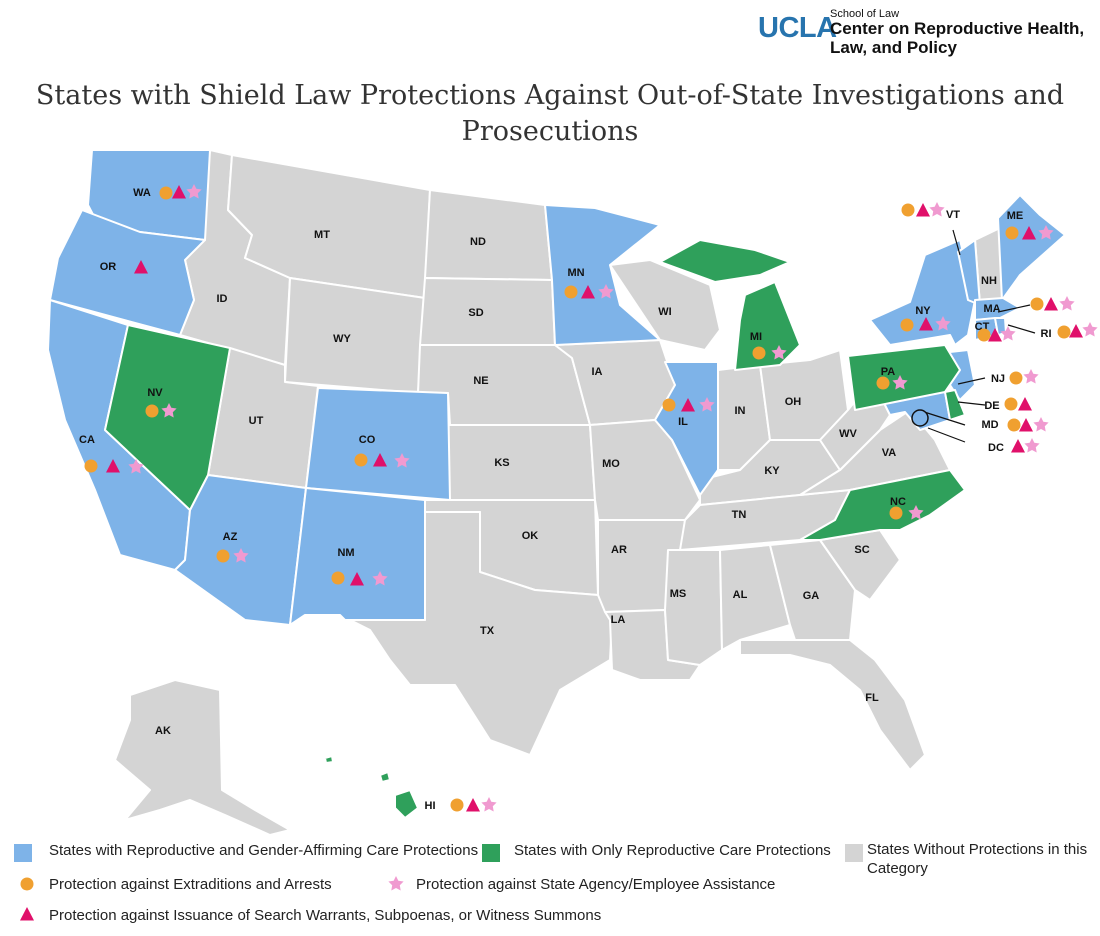  Describe the element at coordinates (739, 515) in the screenshot. I see `label-TN: TN` at that location.